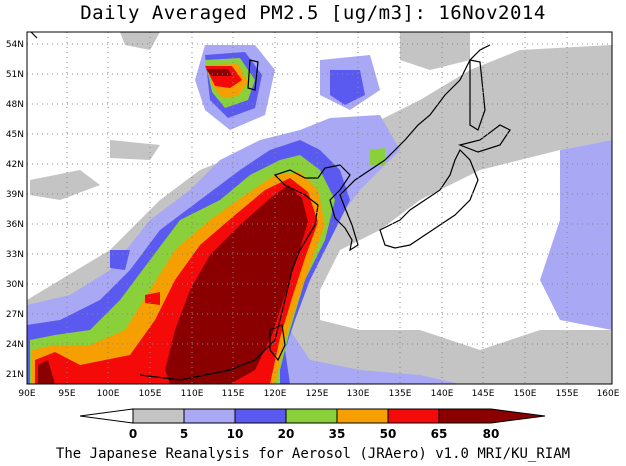  Describe the element at coordinates (15, 165) in the screenshot. I see `lat-label: 42N` at that location.